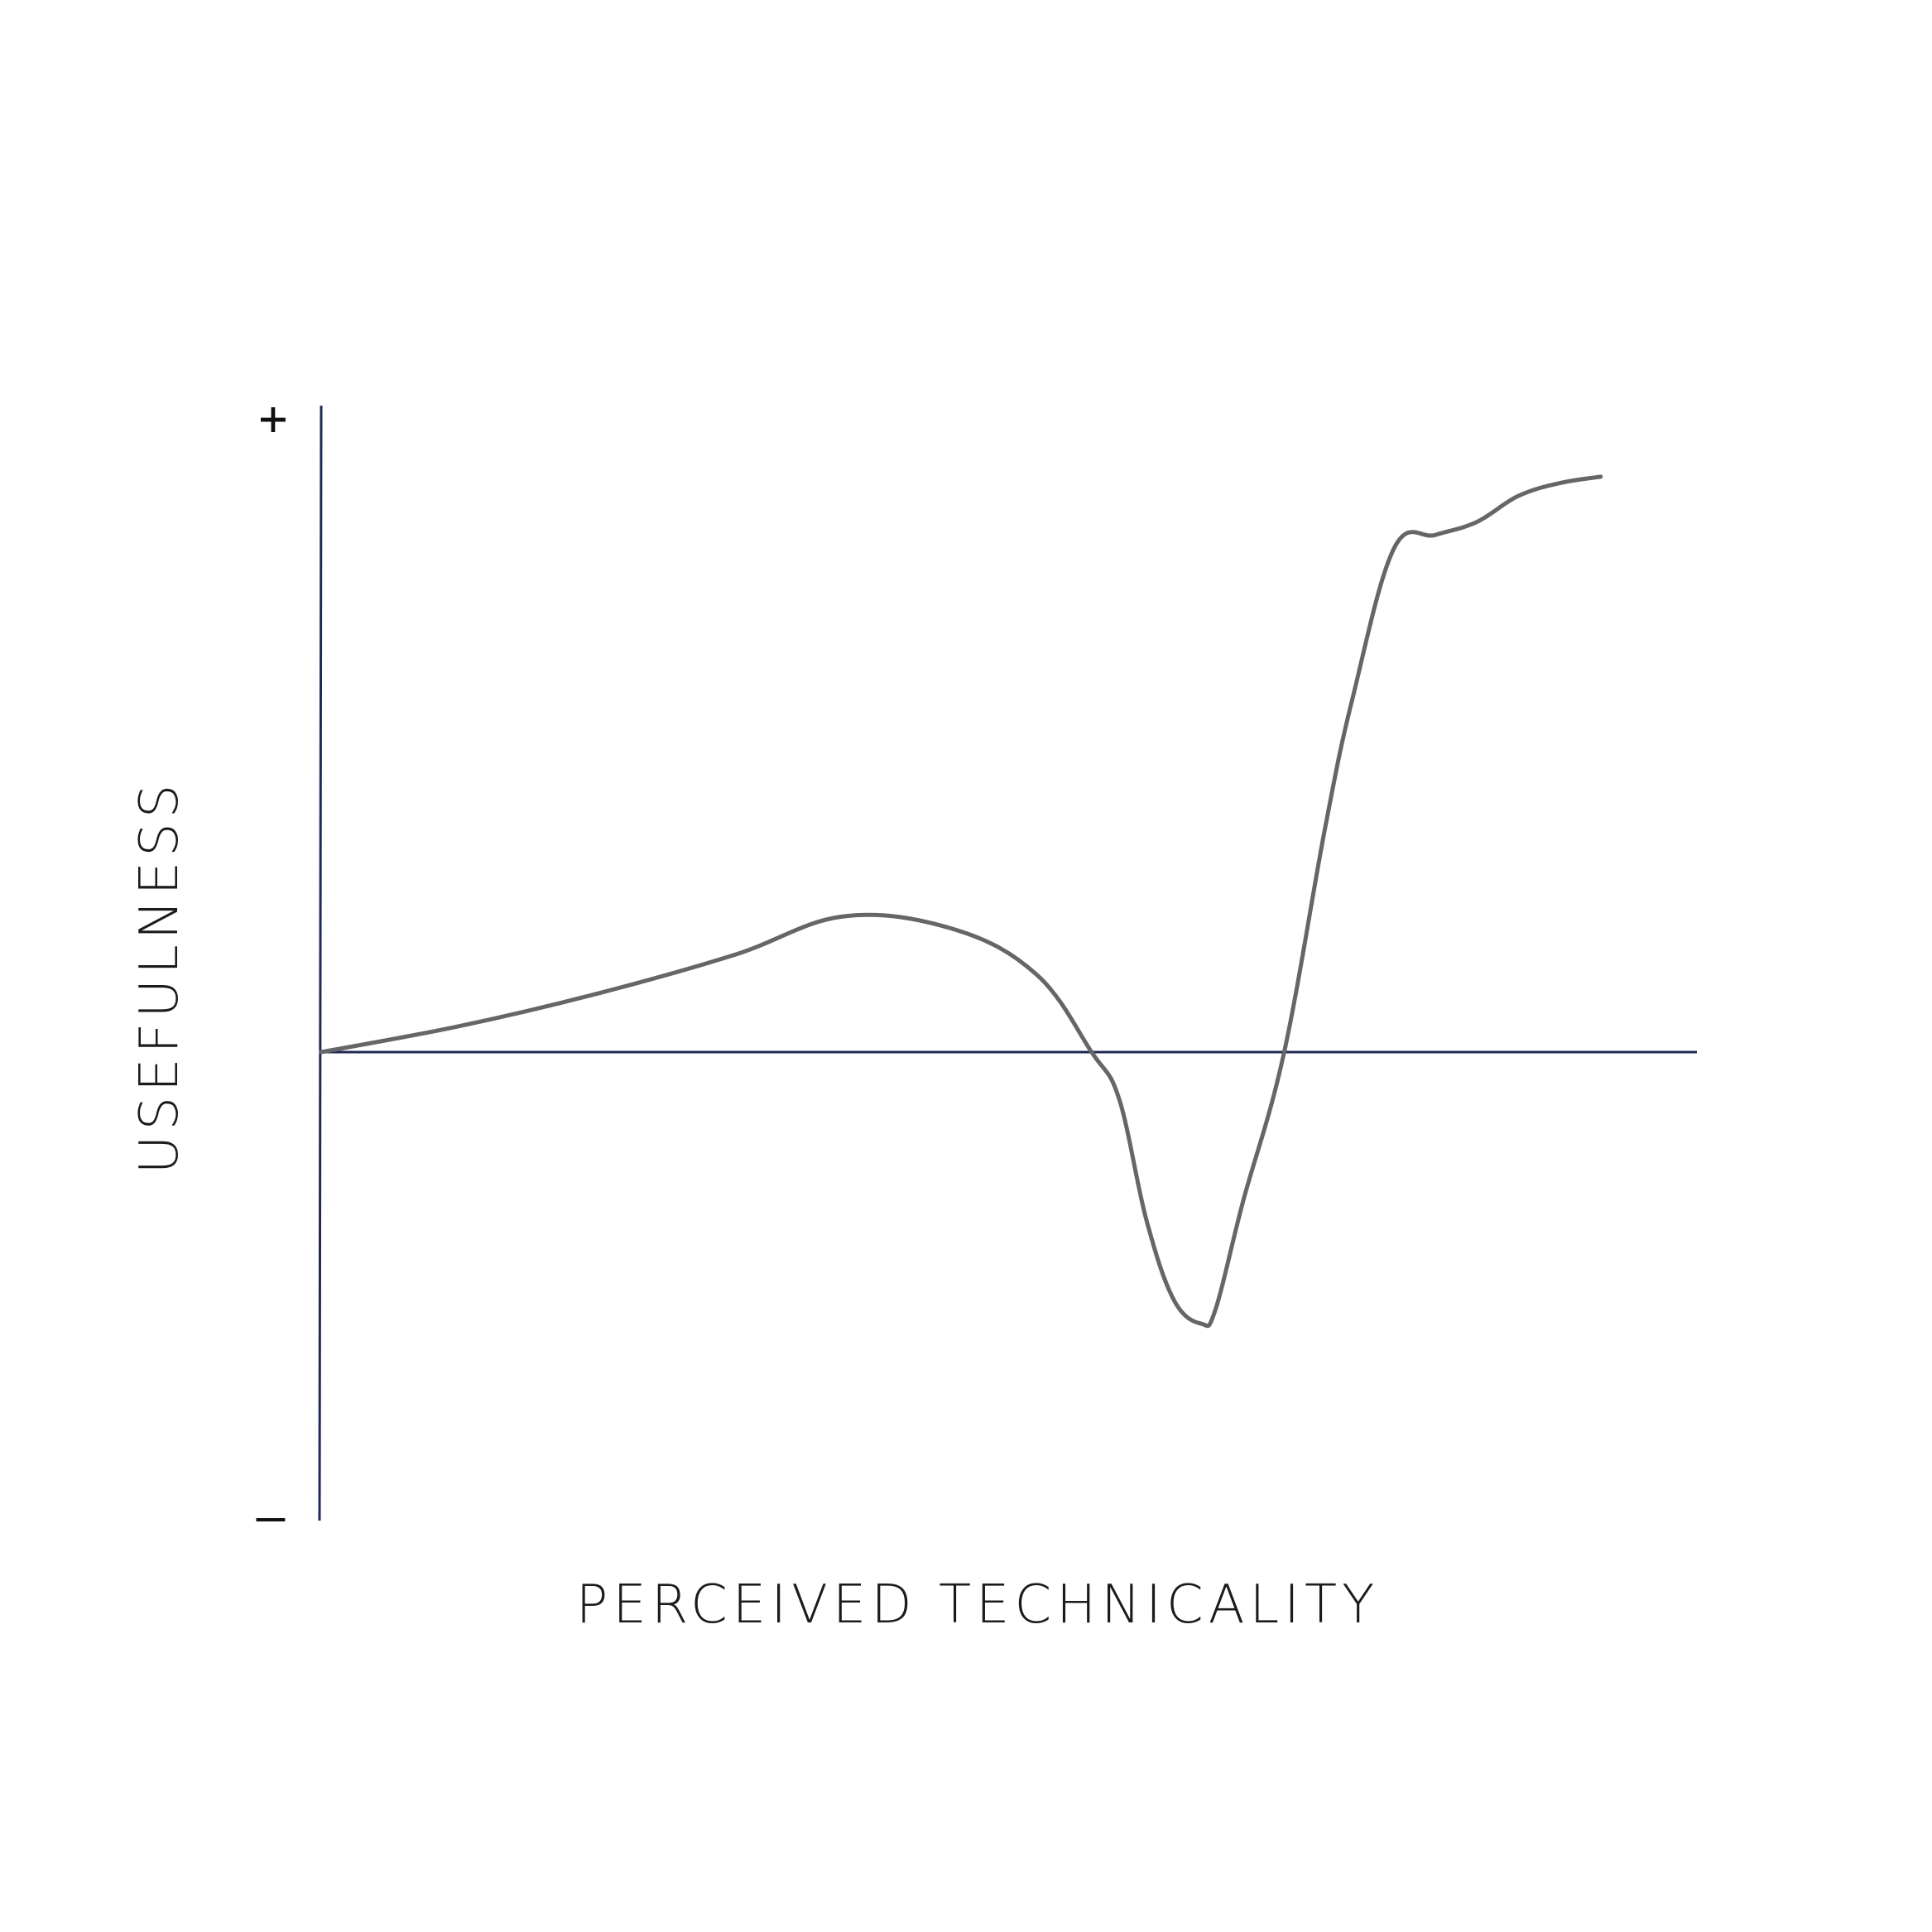  I want to click on x-axis-label: PERCEIVED TECHNICALITY, so click(977, 1605).